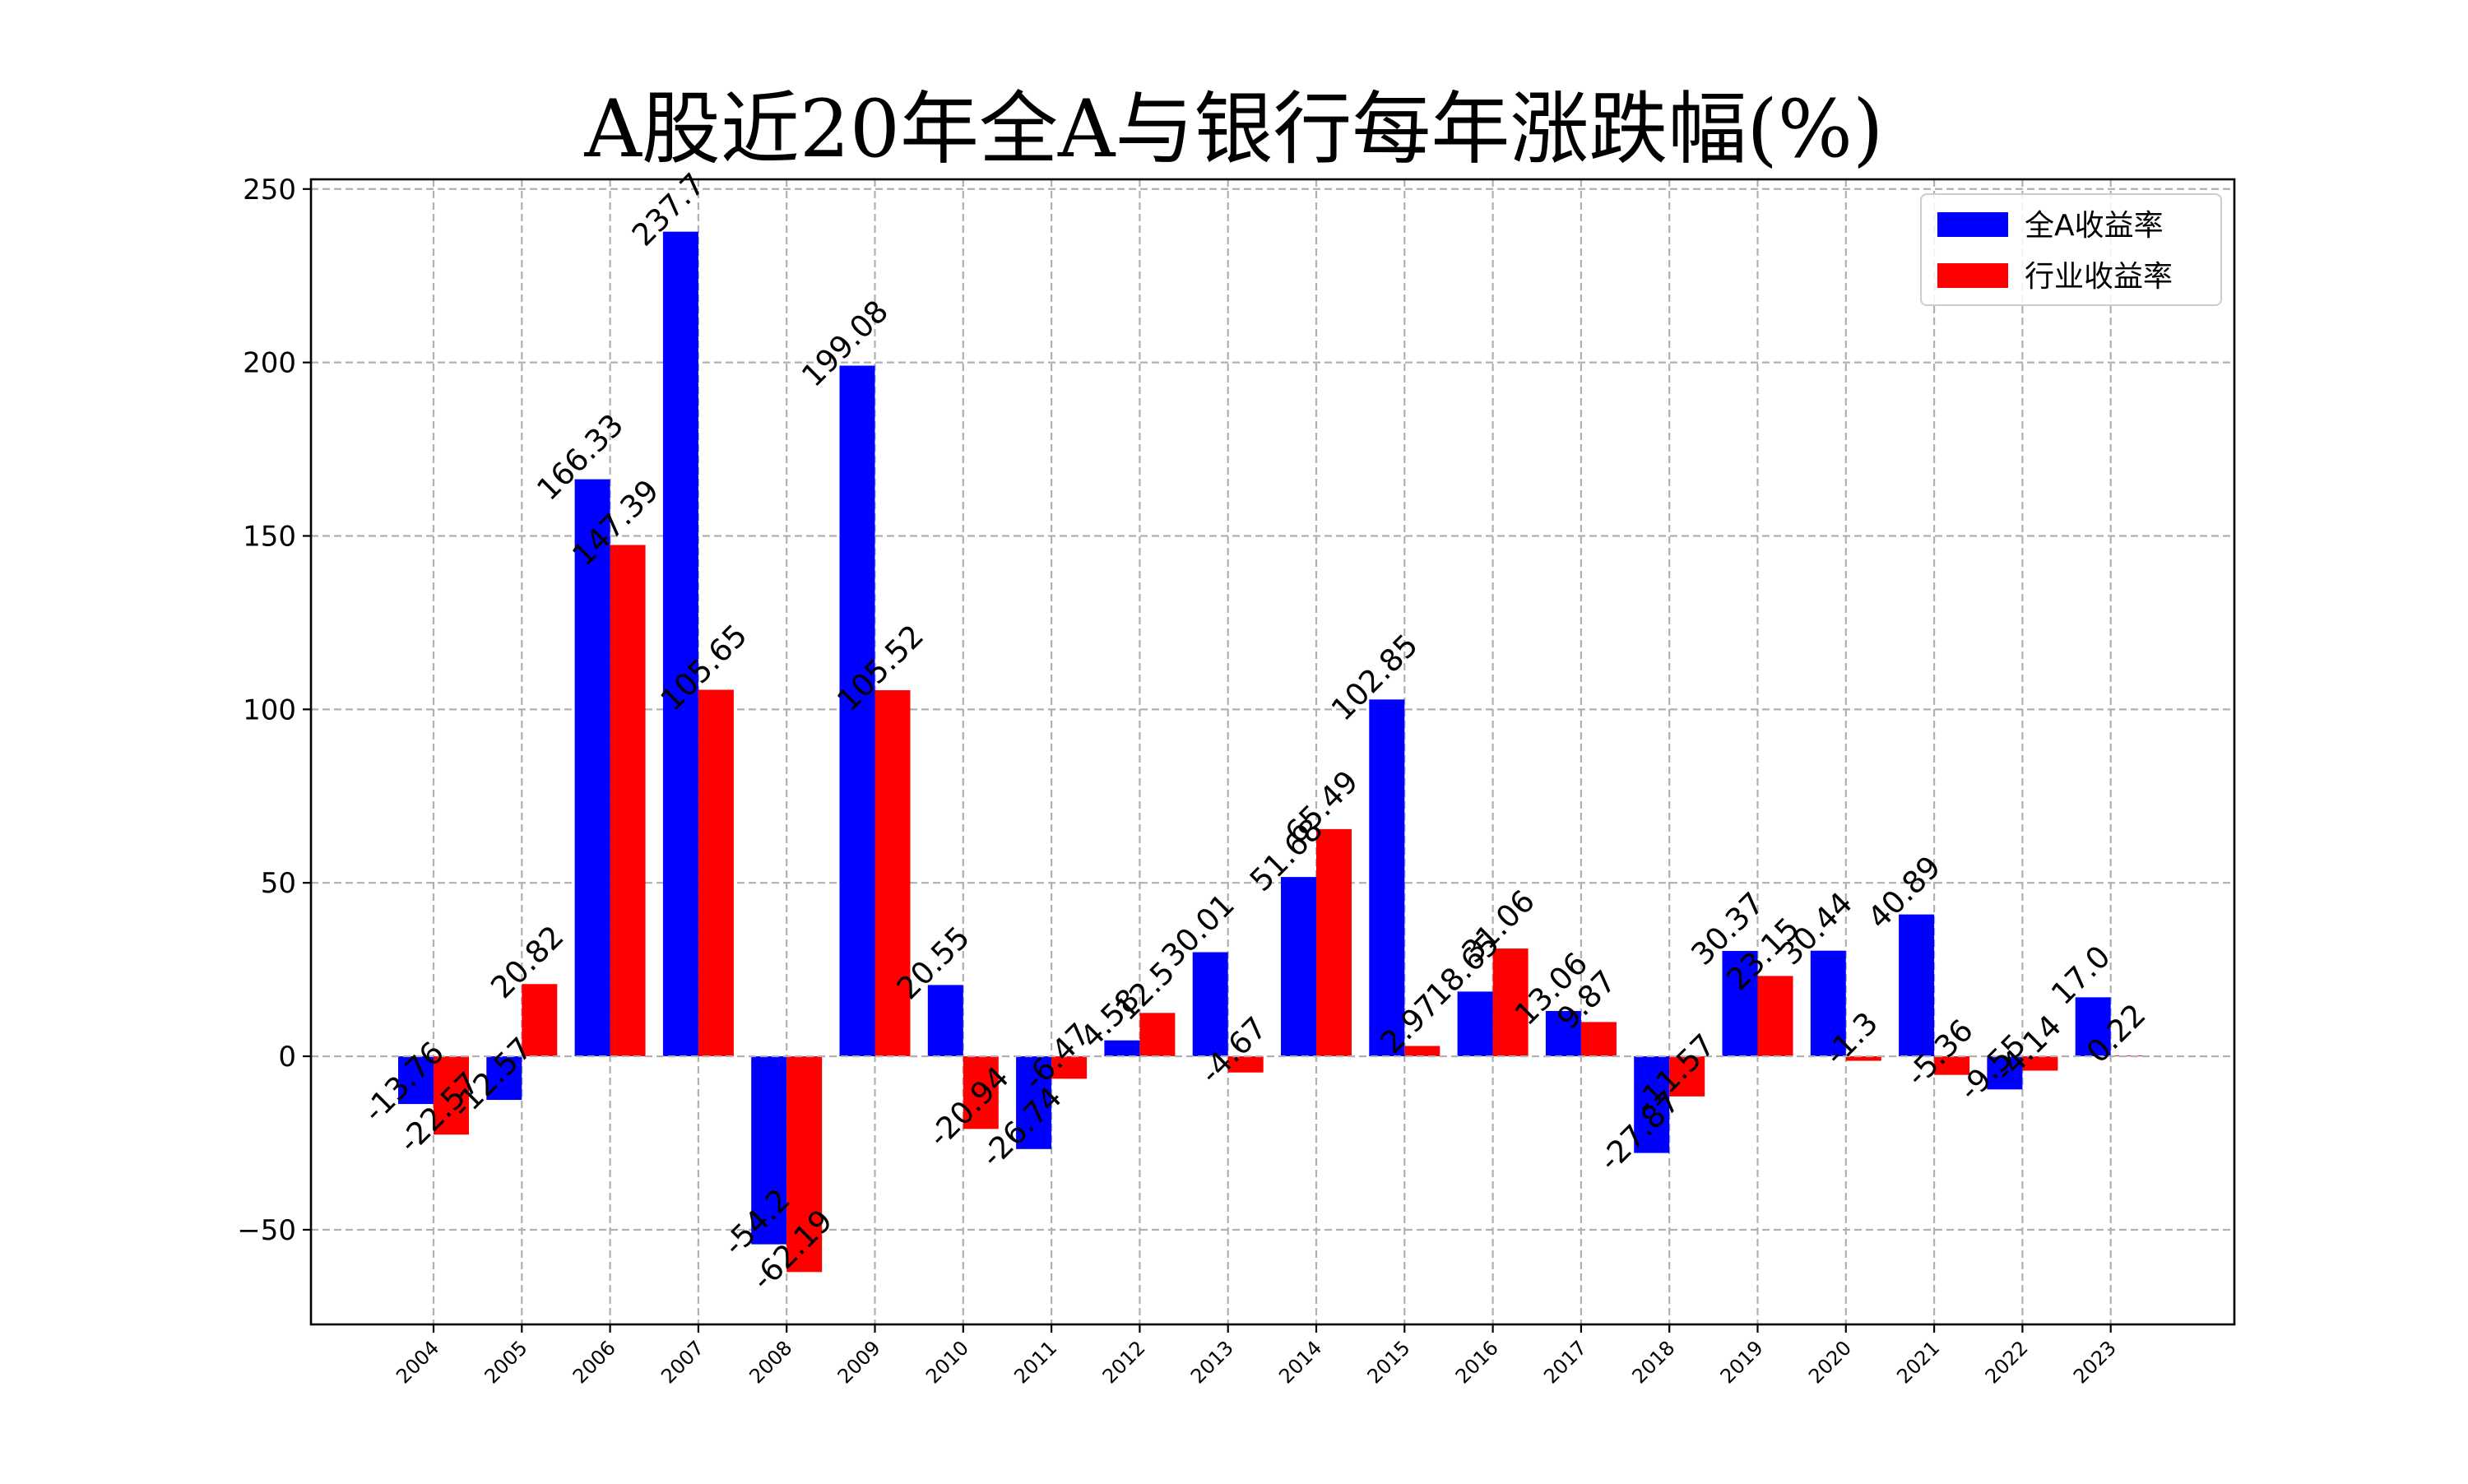 This screenshot has width=2468, height=1484. I want to click on y-tick-label-4: 150, so click(269, 536).